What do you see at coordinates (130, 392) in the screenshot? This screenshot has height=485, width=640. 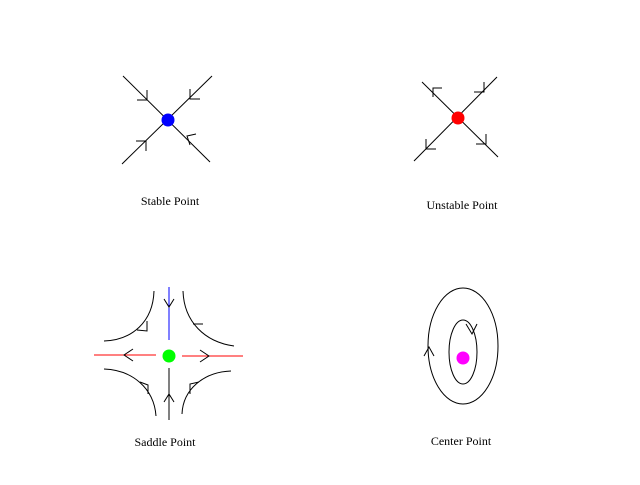 I see `saddle-trajectory-lower-left` at bounding box center [130, 392].